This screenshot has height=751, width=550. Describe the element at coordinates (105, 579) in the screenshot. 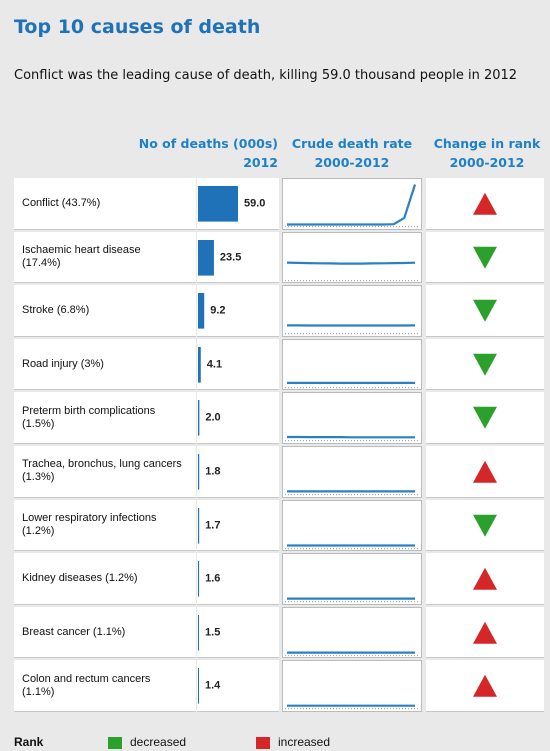

I see `row-label-cell: Kidney diseases (1.2%)` at that location.